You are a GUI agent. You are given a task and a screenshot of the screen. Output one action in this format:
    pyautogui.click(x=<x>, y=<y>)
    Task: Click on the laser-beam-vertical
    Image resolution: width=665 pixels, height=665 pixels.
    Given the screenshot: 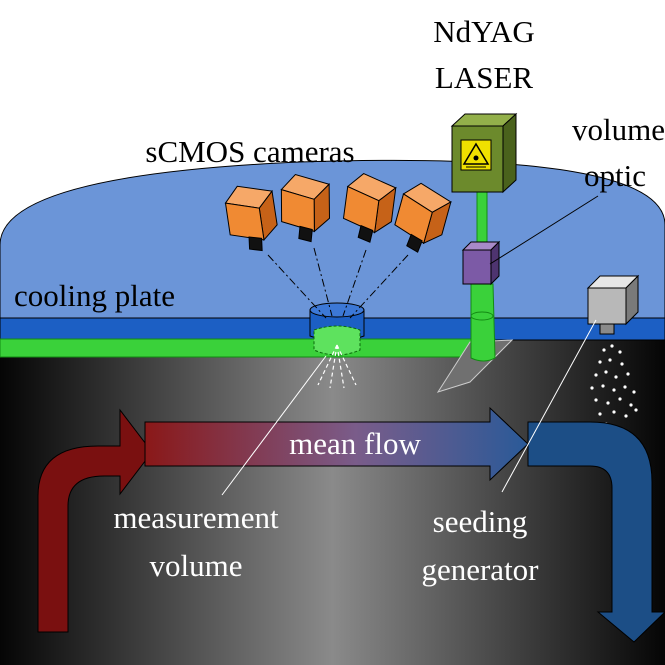 What is the action you would take?
    pyautogui.click(x=482, y=218)
    